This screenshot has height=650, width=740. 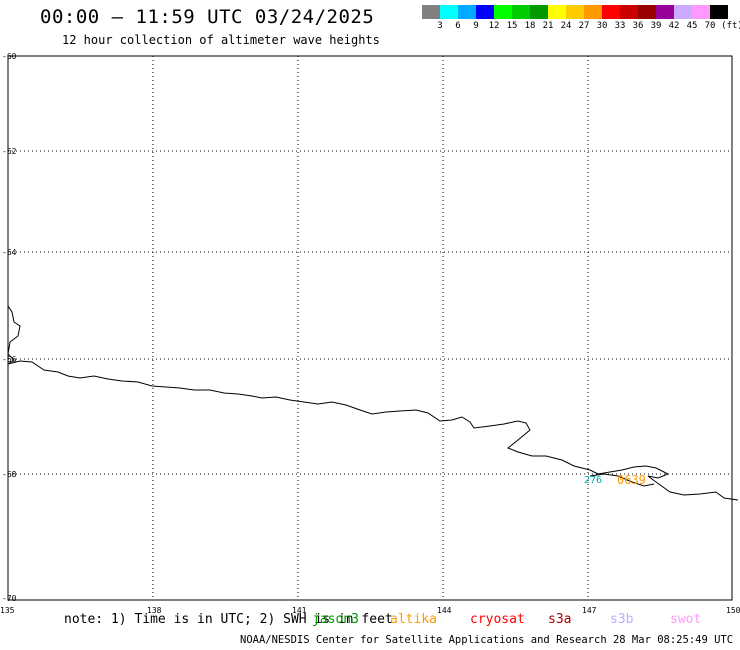 What do you see at coordinates (674, 26) in the screenshot?
I see `scale-label: 42` at bounding box center [674, 26].